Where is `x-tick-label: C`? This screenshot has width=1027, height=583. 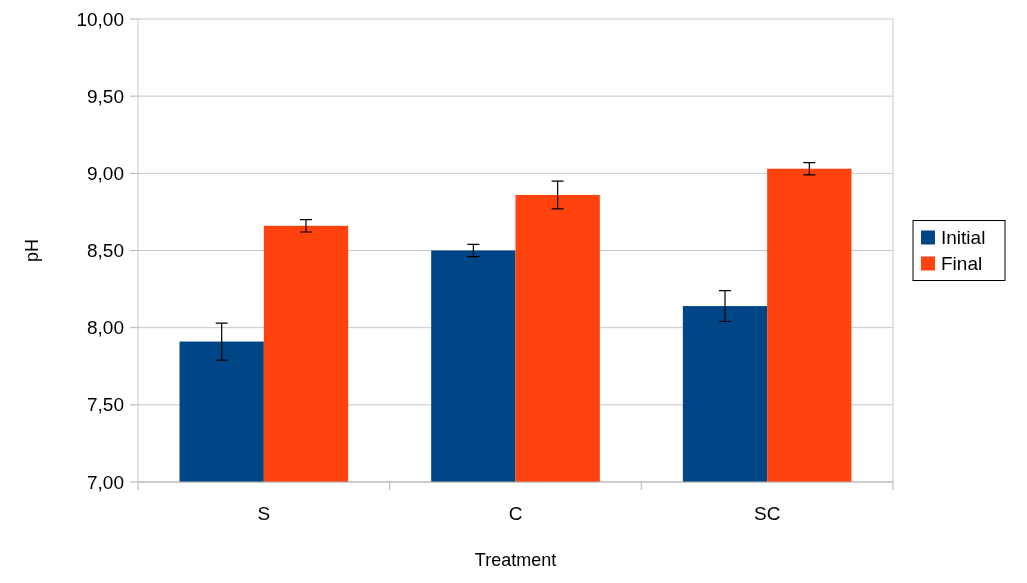
x-tick-label: C is located at coordinates (515, 513).